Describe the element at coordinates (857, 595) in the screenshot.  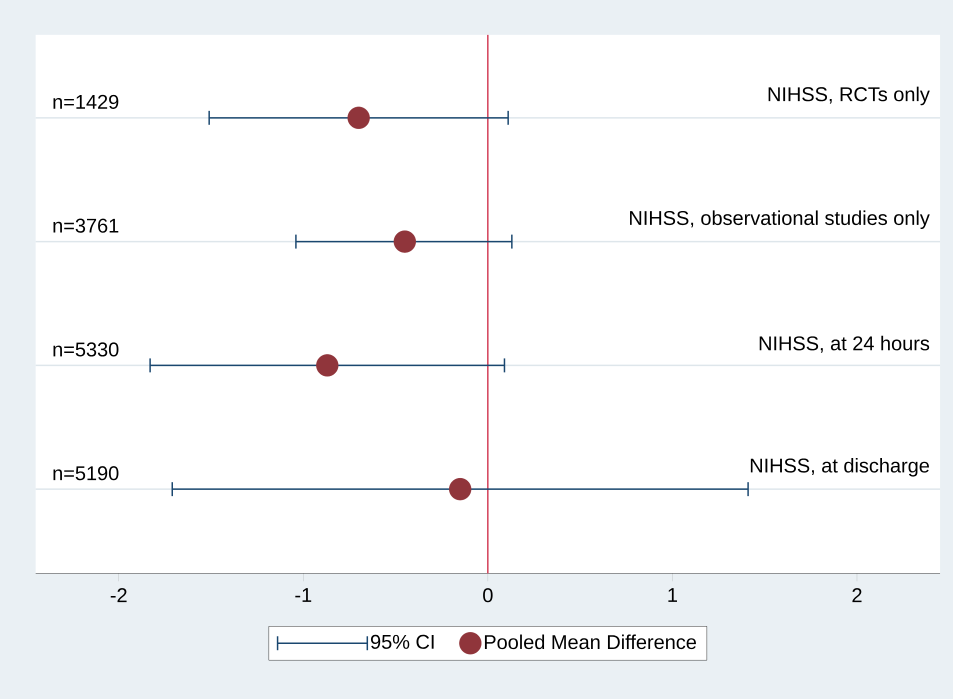
I see `x-tick-label: 2` at that location.